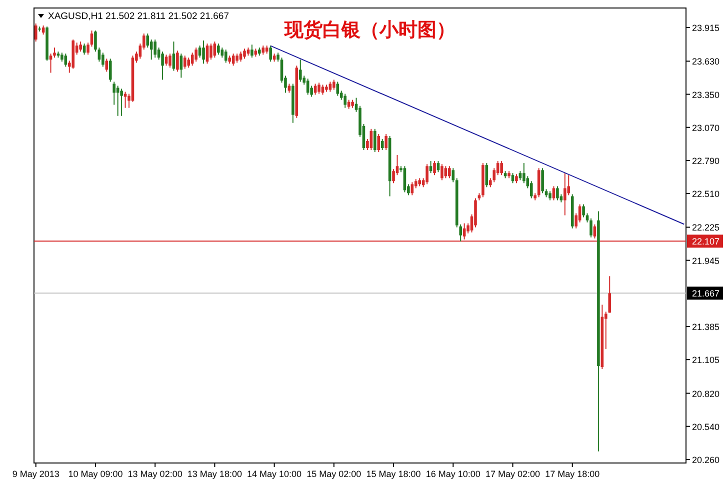 This screenshot has width=727, height=484. I want to click on y-tick-label: 22.790, so click(706, 161).